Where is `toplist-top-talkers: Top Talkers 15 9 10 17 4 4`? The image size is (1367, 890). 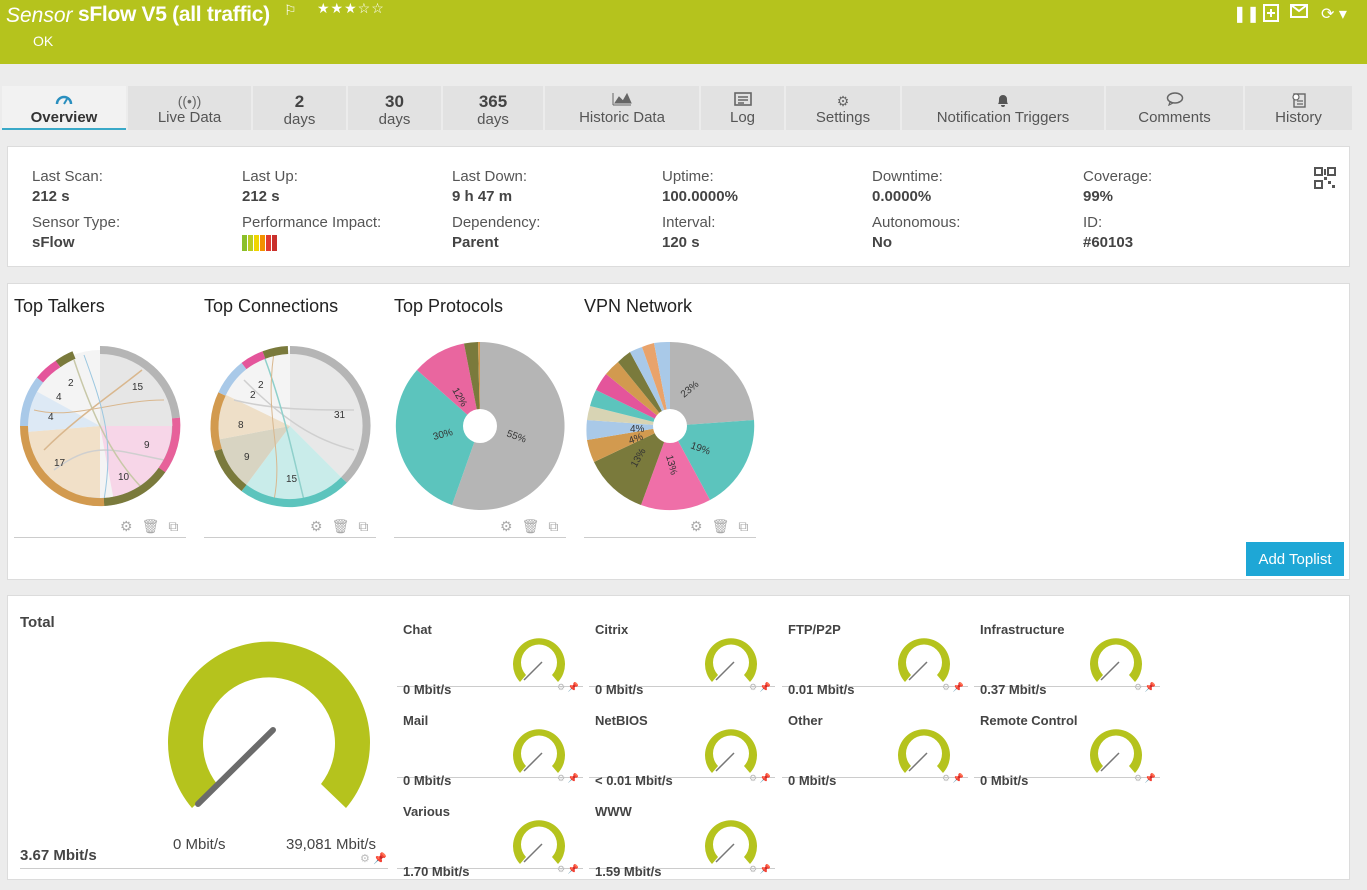
toplist-top-talkers: Top Talkers 15 9 10 17 4 4 is located at coordinates (101, 417).